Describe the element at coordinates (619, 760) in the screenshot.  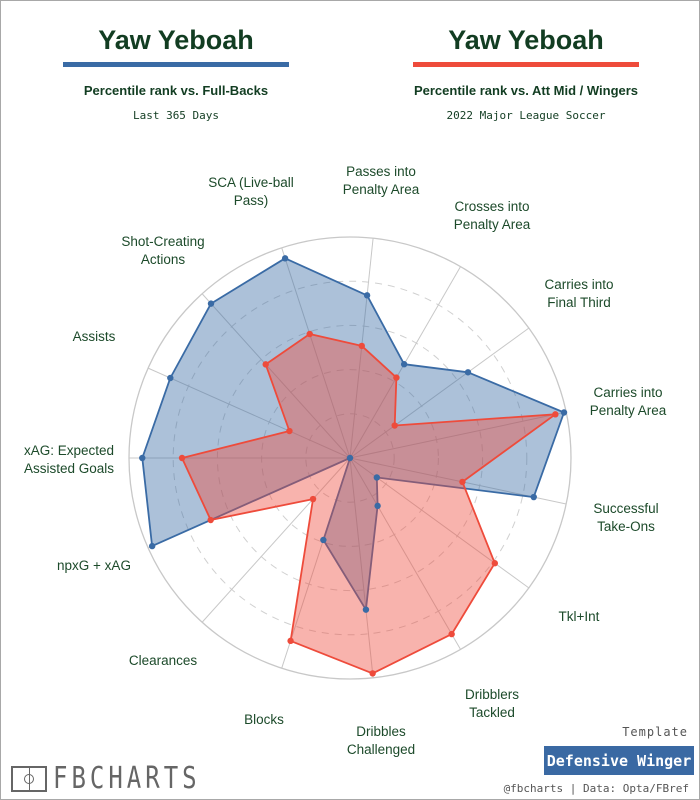
I see `template-badge: Defensive Winger` at that location.